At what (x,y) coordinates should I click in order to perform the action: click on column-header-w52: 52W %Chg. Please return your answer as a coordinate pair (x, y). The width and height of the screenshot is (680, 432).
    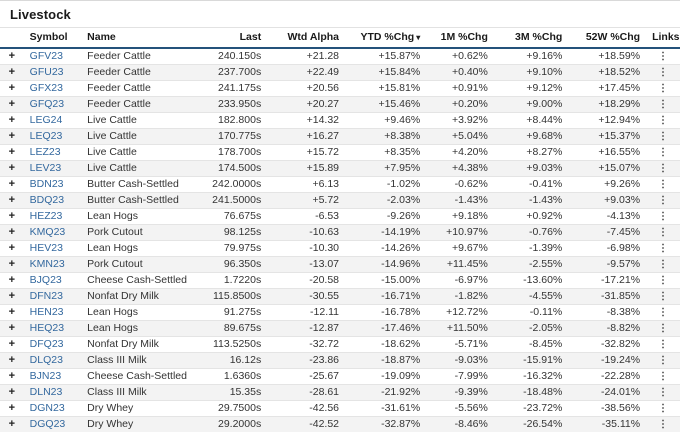
    Looking at the image, I should click on (607, 38).